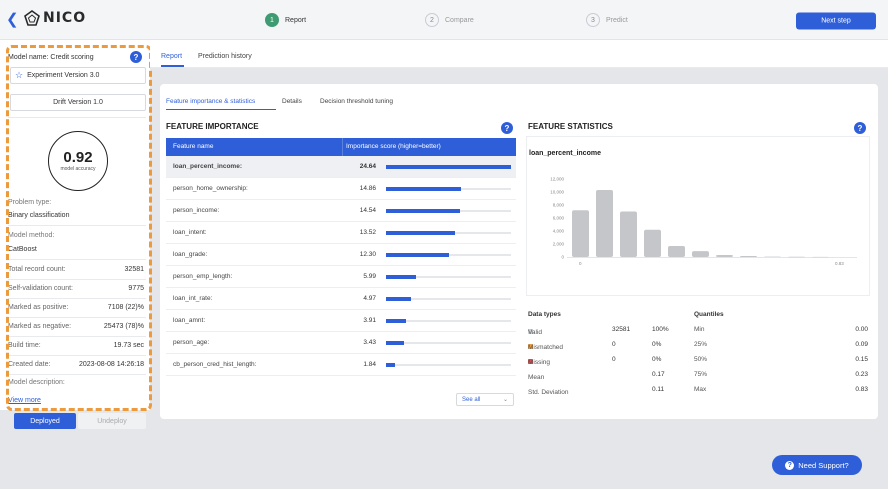 This screenshot has height=489, width=888. I want to click on back-arrow-icon: ❮, so click(12, 19).